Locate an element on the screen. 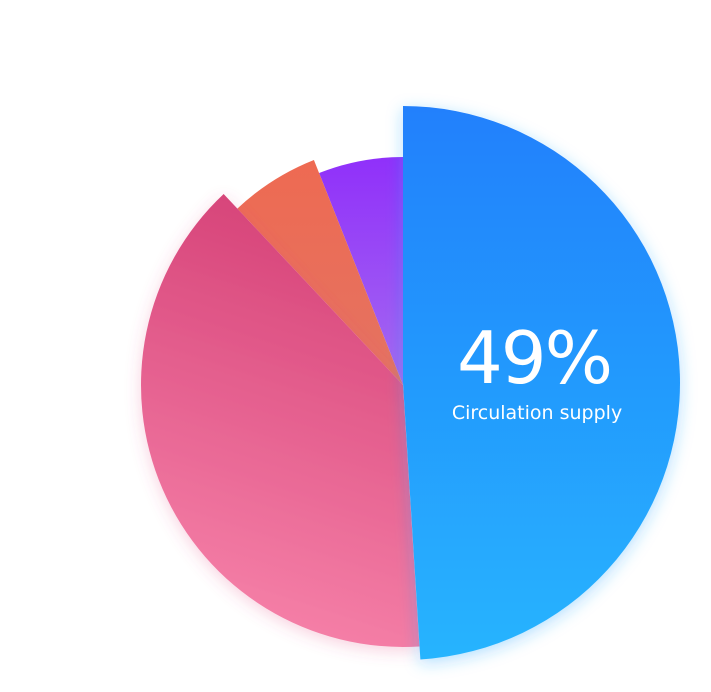 Image resolution: width=711 pixels, height=692 pixels. highlight-value: 49% is located at coordinates (534, 358).